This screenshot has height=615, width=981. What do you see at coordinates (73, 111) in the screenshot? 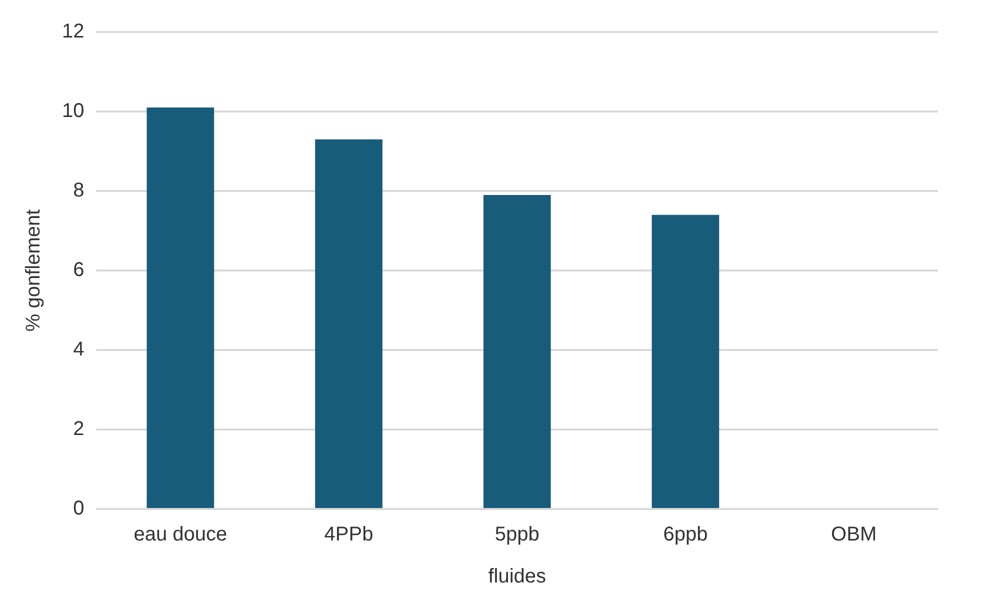
I see `y-tick-label: 10` at bounding box center [73, 111].